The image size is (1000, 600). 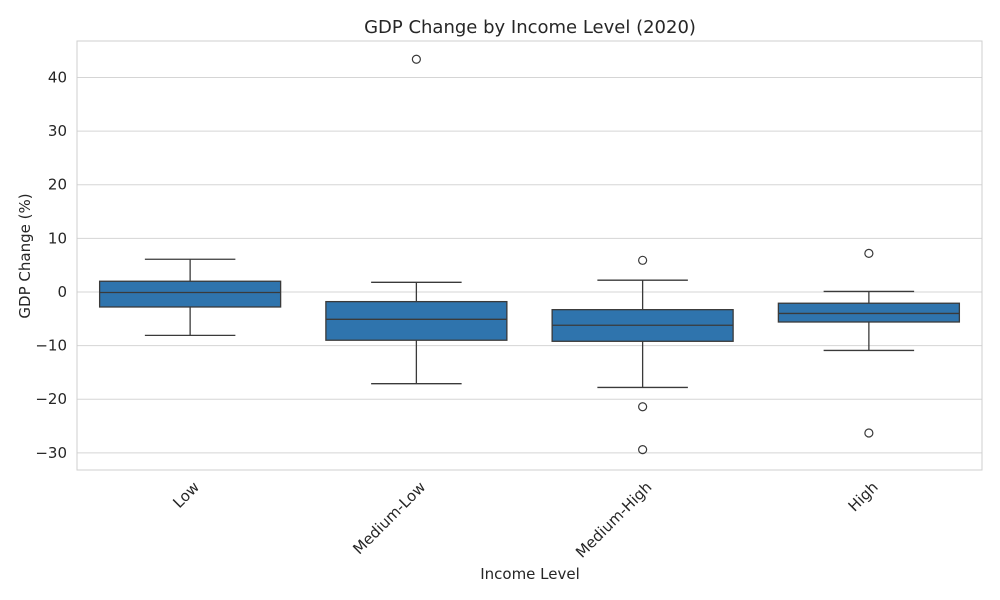 I want to click on x-tick-label: Low, so click(x=186, y=495).